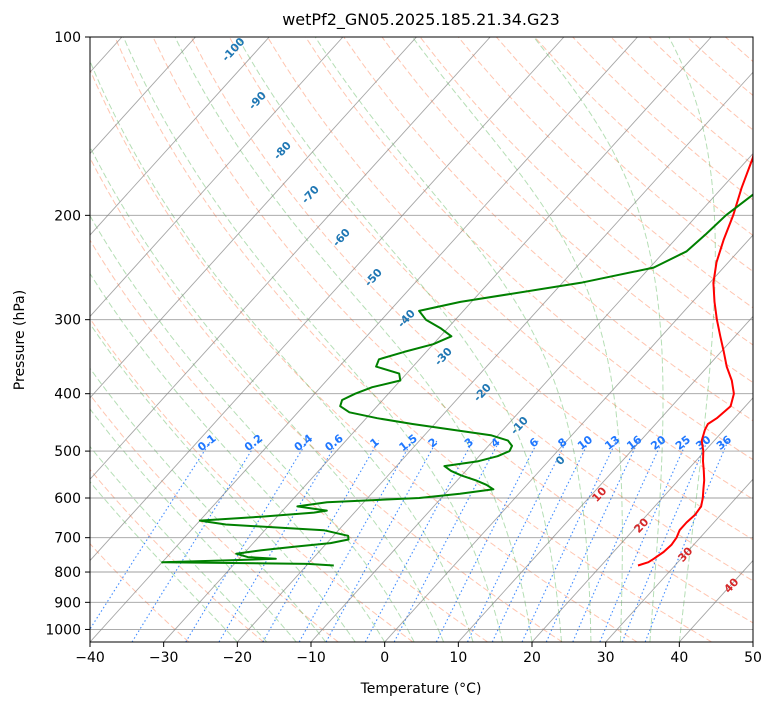 The height and width of the screenshot is (708, 775). What do you see at coordinates (67, 395) in the screenshot?
I see `y-tick-label: 400` at bounding box center [67, 395].